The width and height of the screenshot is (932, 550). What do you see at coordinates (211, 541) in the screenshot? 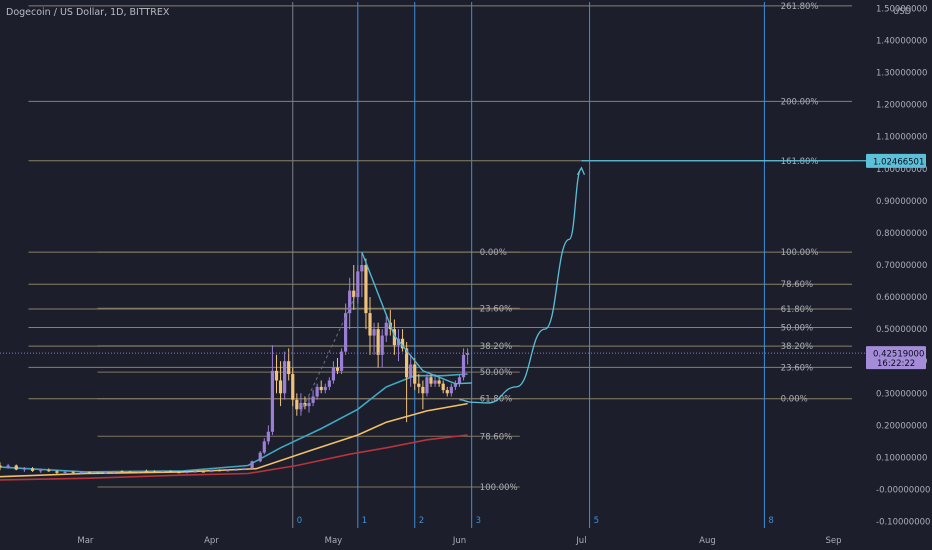
I see `x-tick-label: Apr` at bounding box center [211, 541].